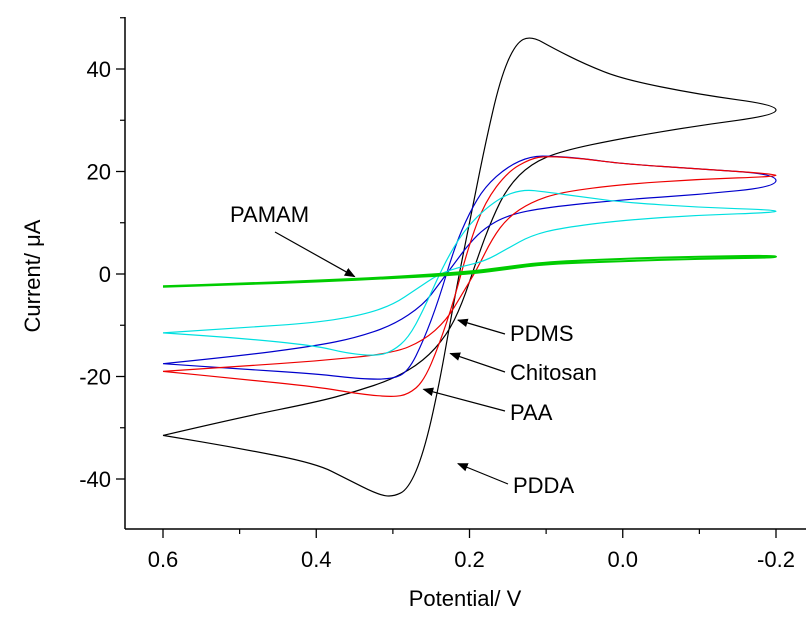 This screenshot has width=807, height=619. Describe the element at coordinates (481, 326) in the screenshot. I see `annotation-arrow-pdms` at that location.